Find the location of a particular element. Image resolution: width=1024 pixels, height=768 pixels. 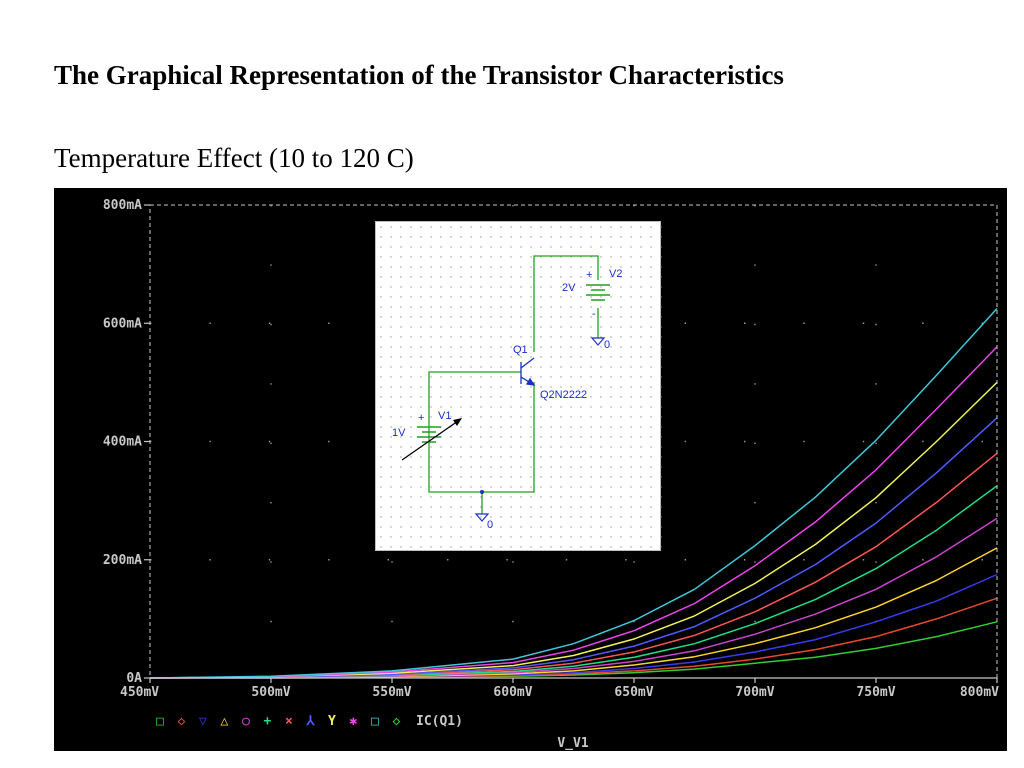

v1-plus: + is located at coordinates (421, 418).